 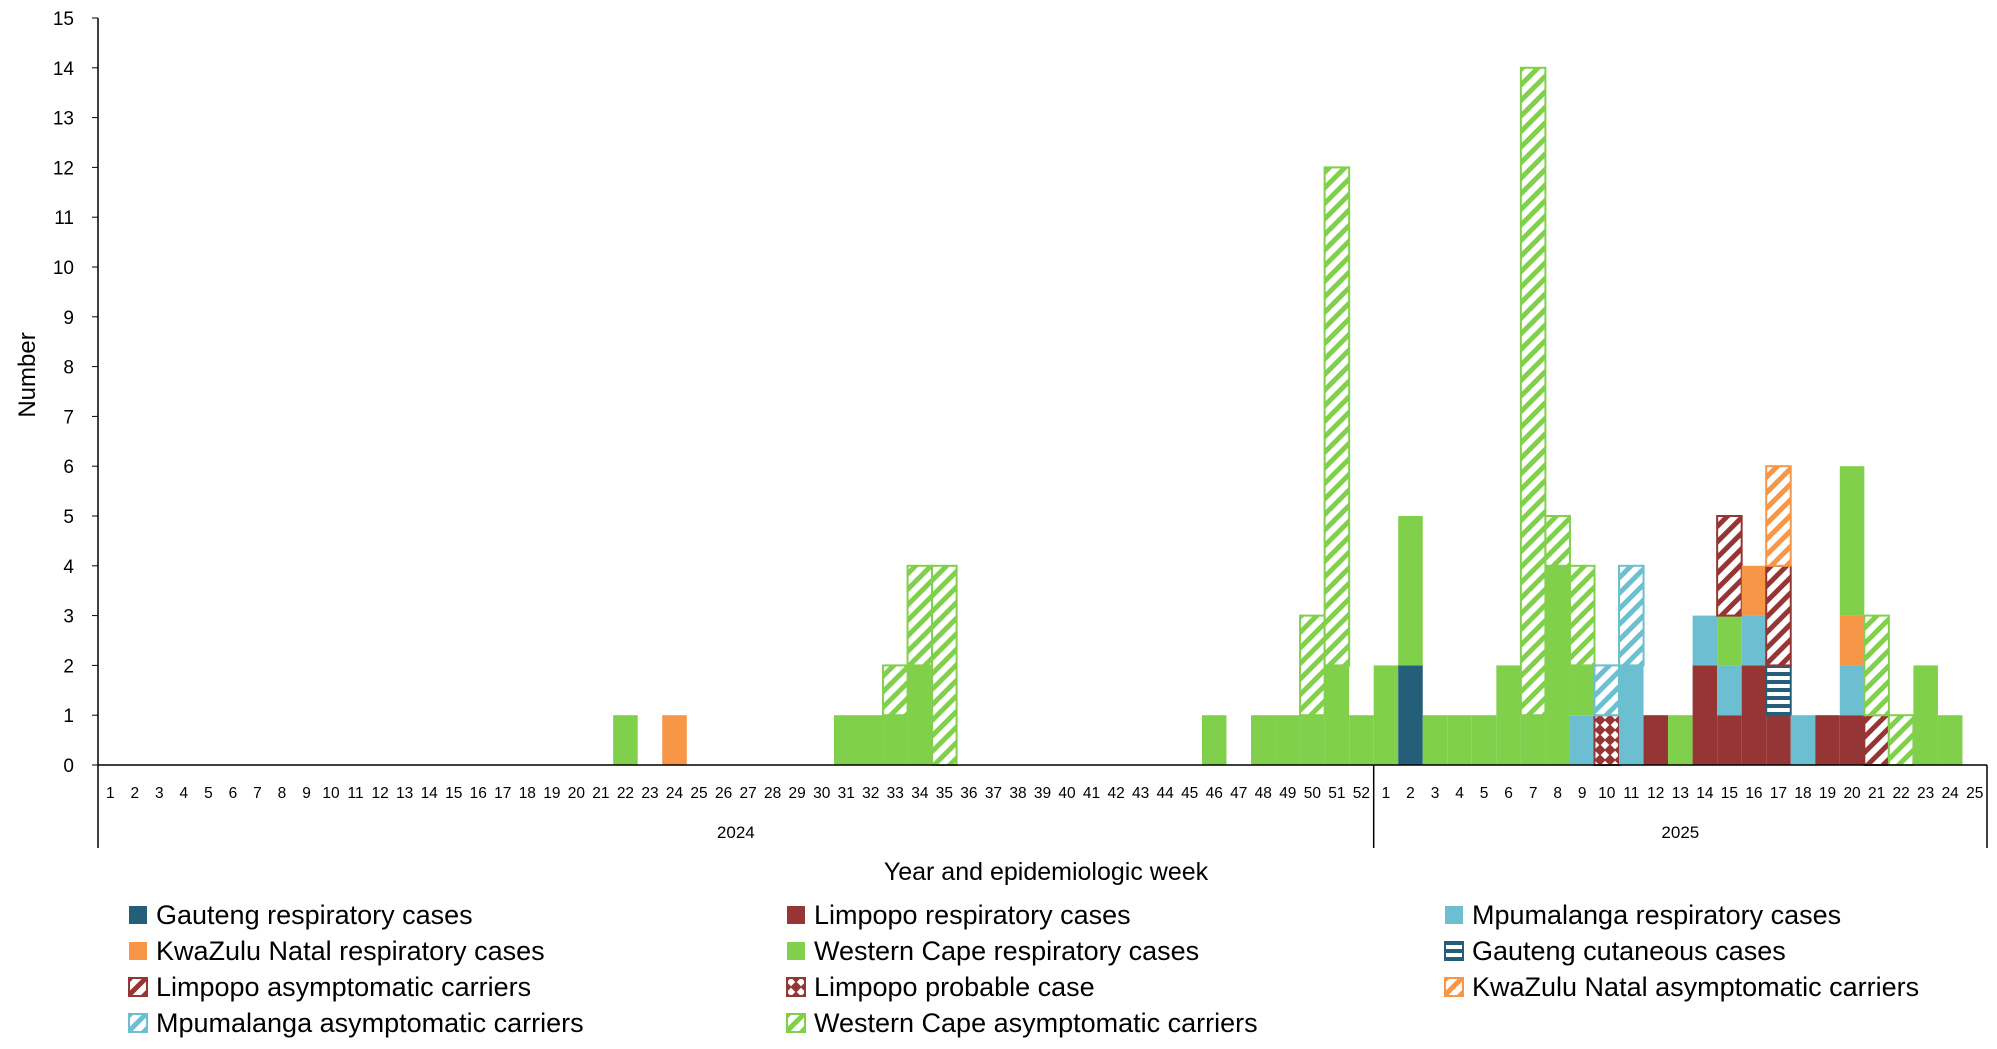 What do you see at coordinates (1046, 872) in the screenshot?
I see `x-axis-title: Year and epidemiologic week` at bounding box center [1046, 872].